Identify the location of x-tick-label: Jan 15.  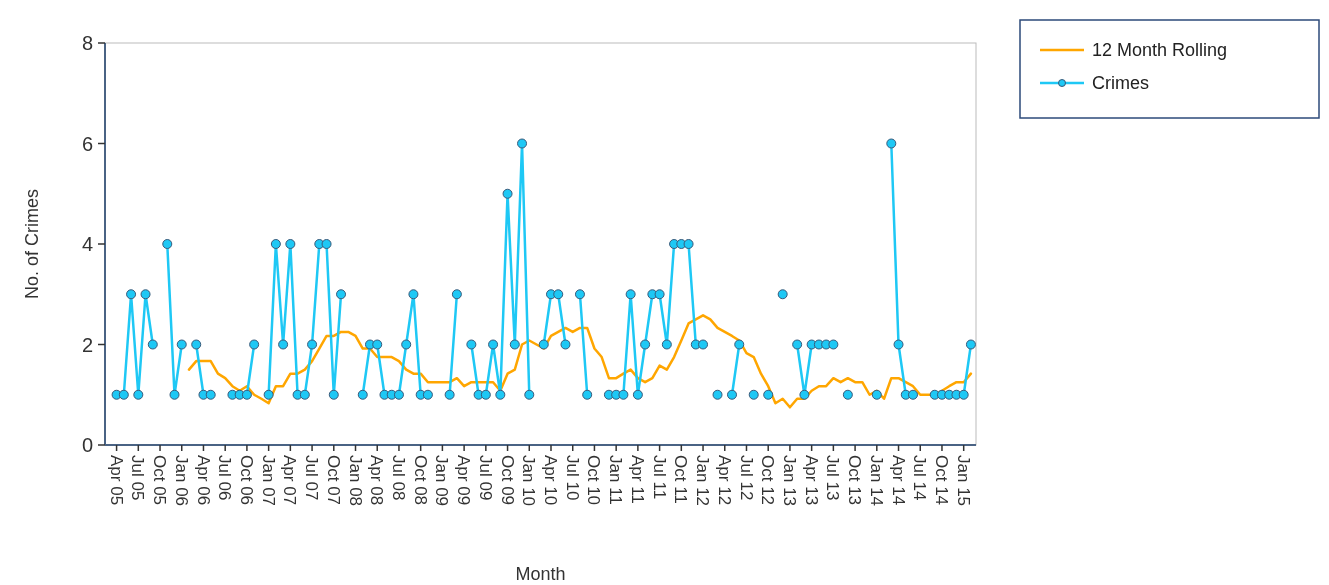
(963, 481).